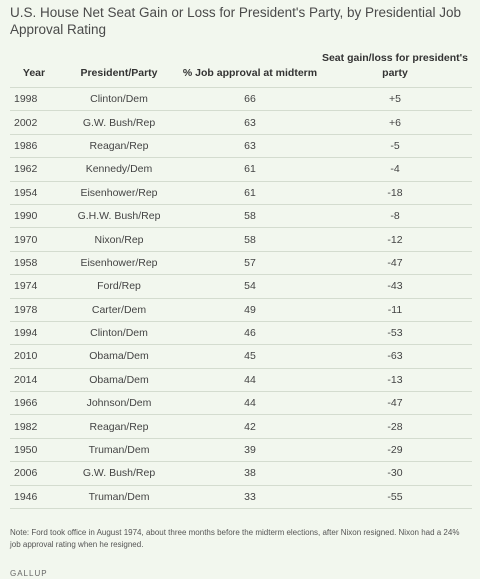 The width and height of the screenshot is (480, 579). I want to click on table-row: 2010 Obama/Dem 45 -63, so click(241, 356).